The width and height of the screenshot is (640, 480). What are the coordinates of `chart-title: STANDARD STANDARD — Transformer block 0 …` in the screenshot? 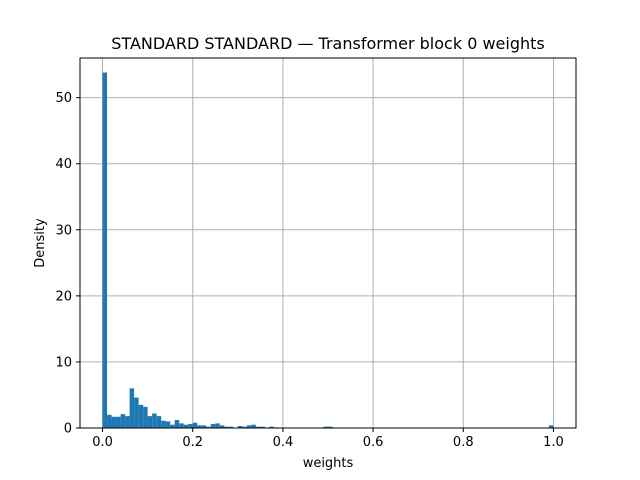 It's located at (327, 43).